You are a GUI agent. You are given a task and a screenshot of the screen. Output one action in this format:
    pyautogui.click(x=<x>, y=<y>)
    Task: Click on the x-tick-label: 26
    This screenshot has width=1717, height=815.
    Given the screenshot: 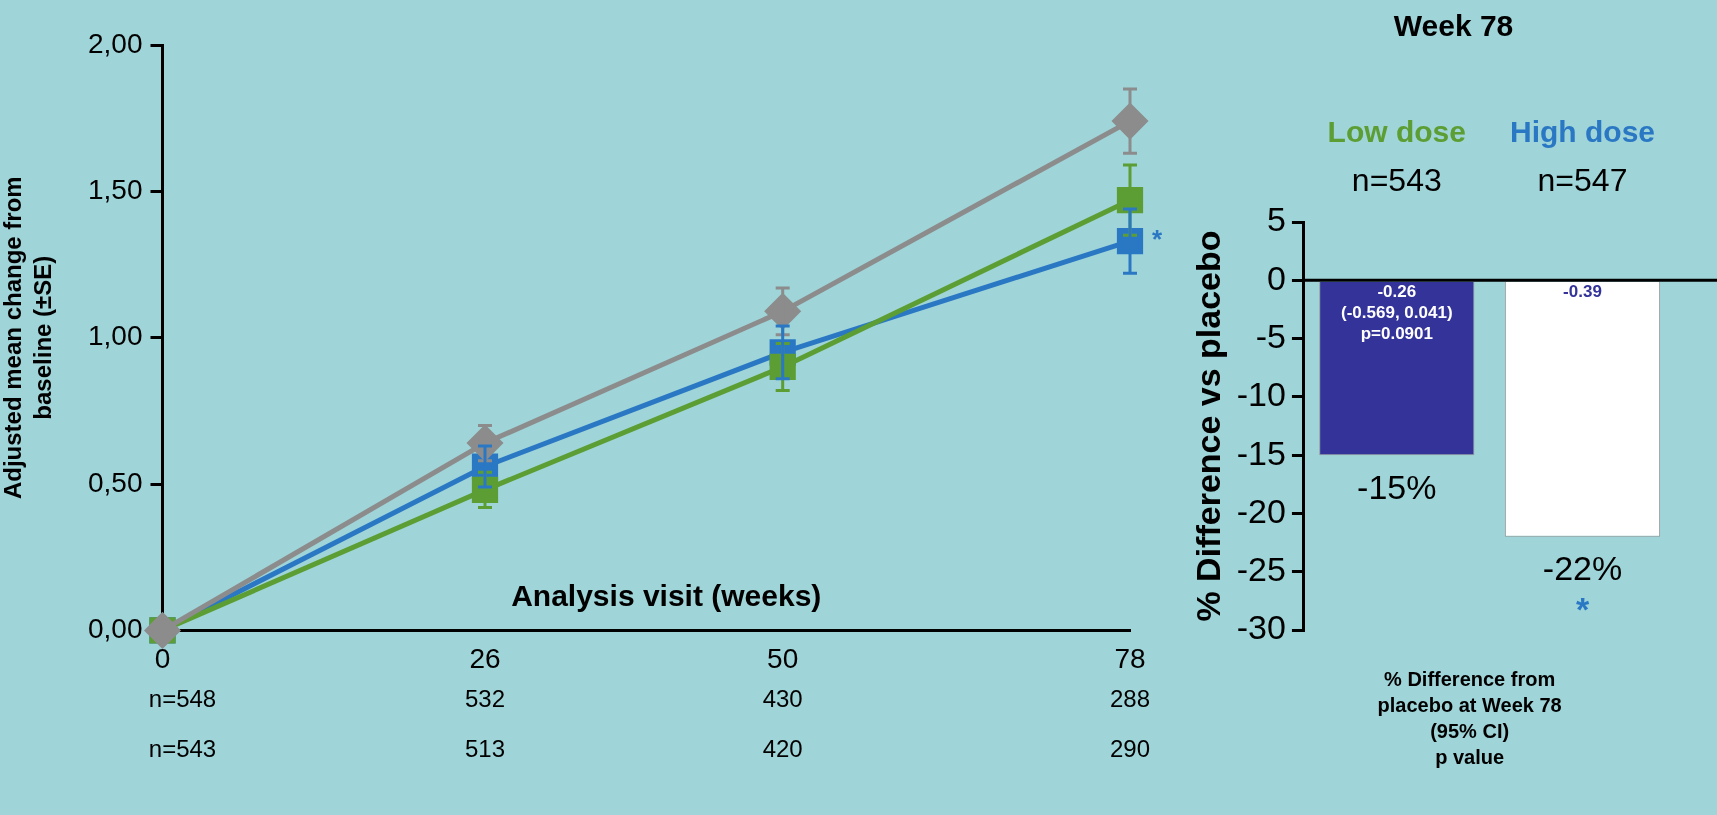 What is the action you would take?
    pyautogui.click(x=485, y=658)
    